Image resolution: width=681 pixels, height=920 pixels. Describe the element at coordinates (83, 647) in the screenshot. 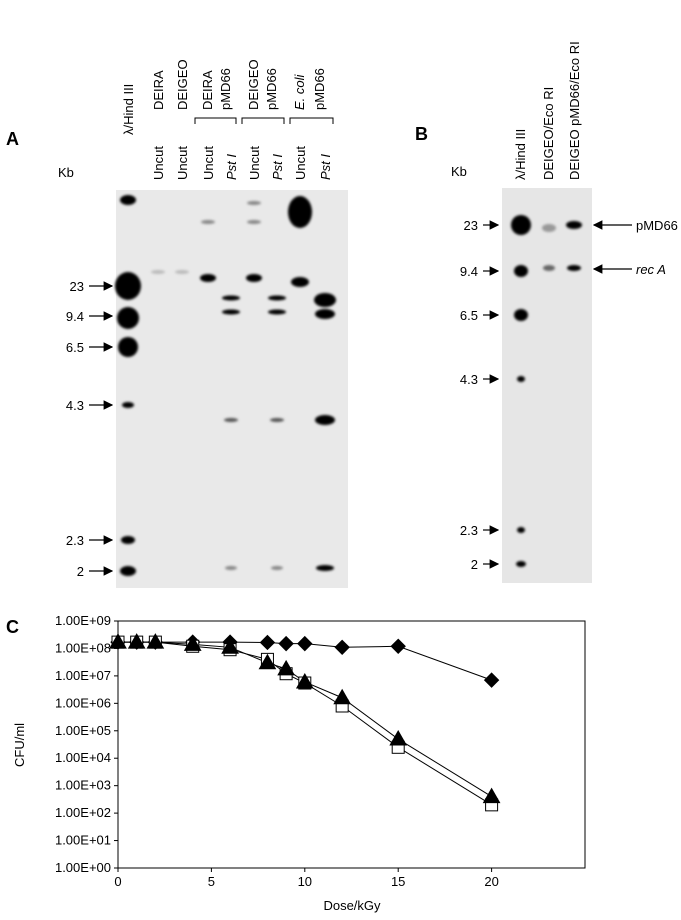

I see `y-tick-label: 1.00E+08` at that location.